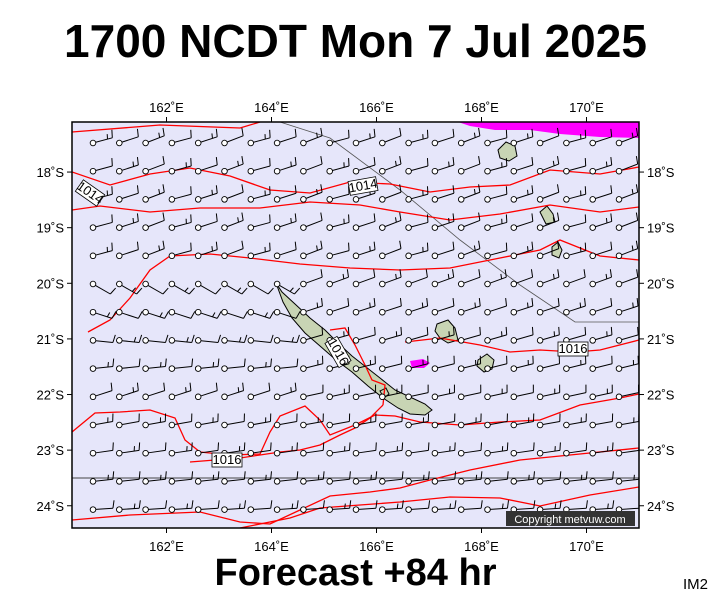 The image size is (711, 600). Describe the element at coordinates (354, 349) in the screenshot. I see `island-grande-terre` at that location.